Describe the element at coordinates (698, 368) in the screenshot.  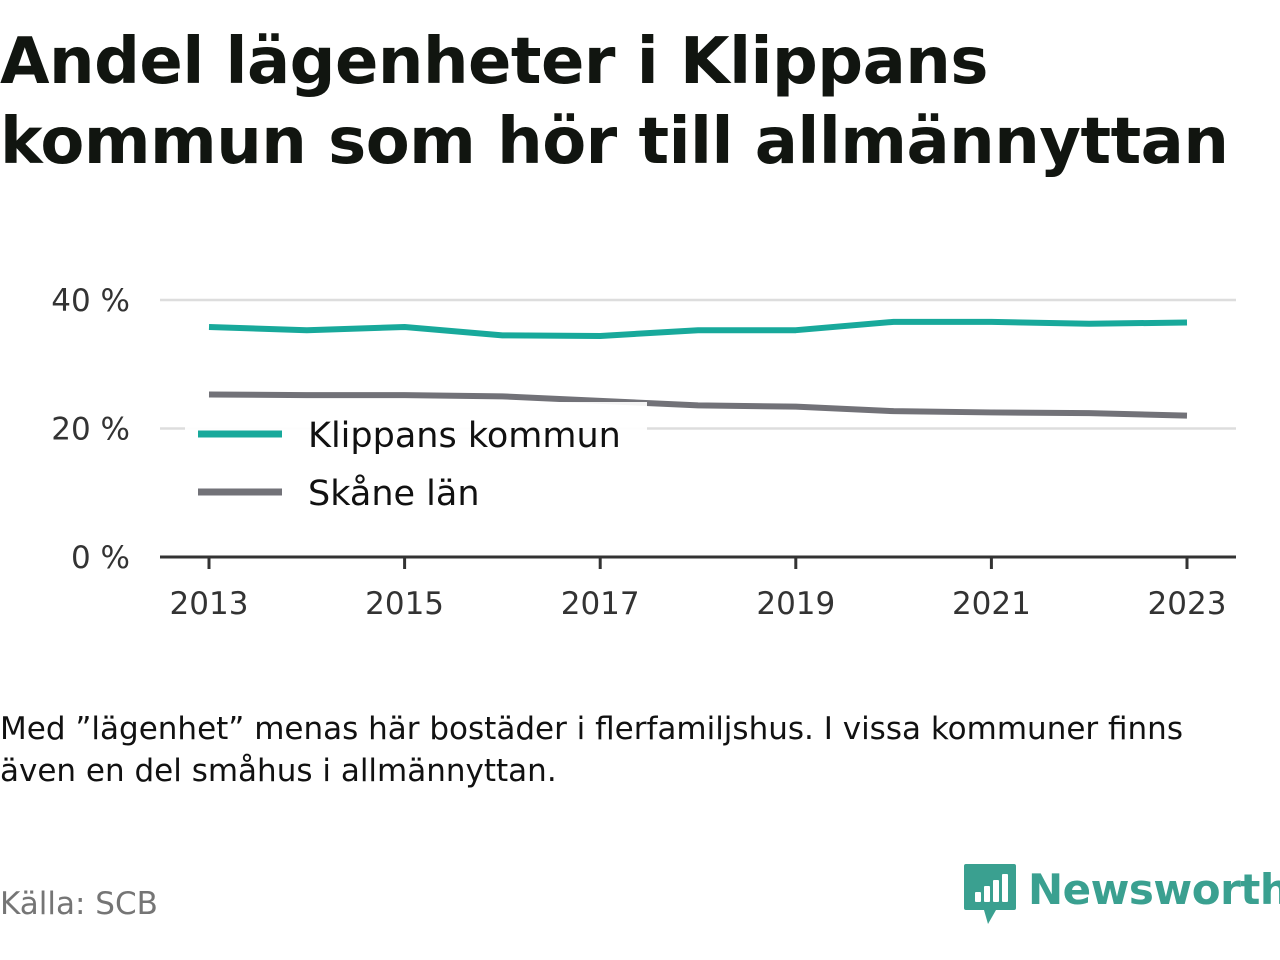
I see `series-lines` at that location.